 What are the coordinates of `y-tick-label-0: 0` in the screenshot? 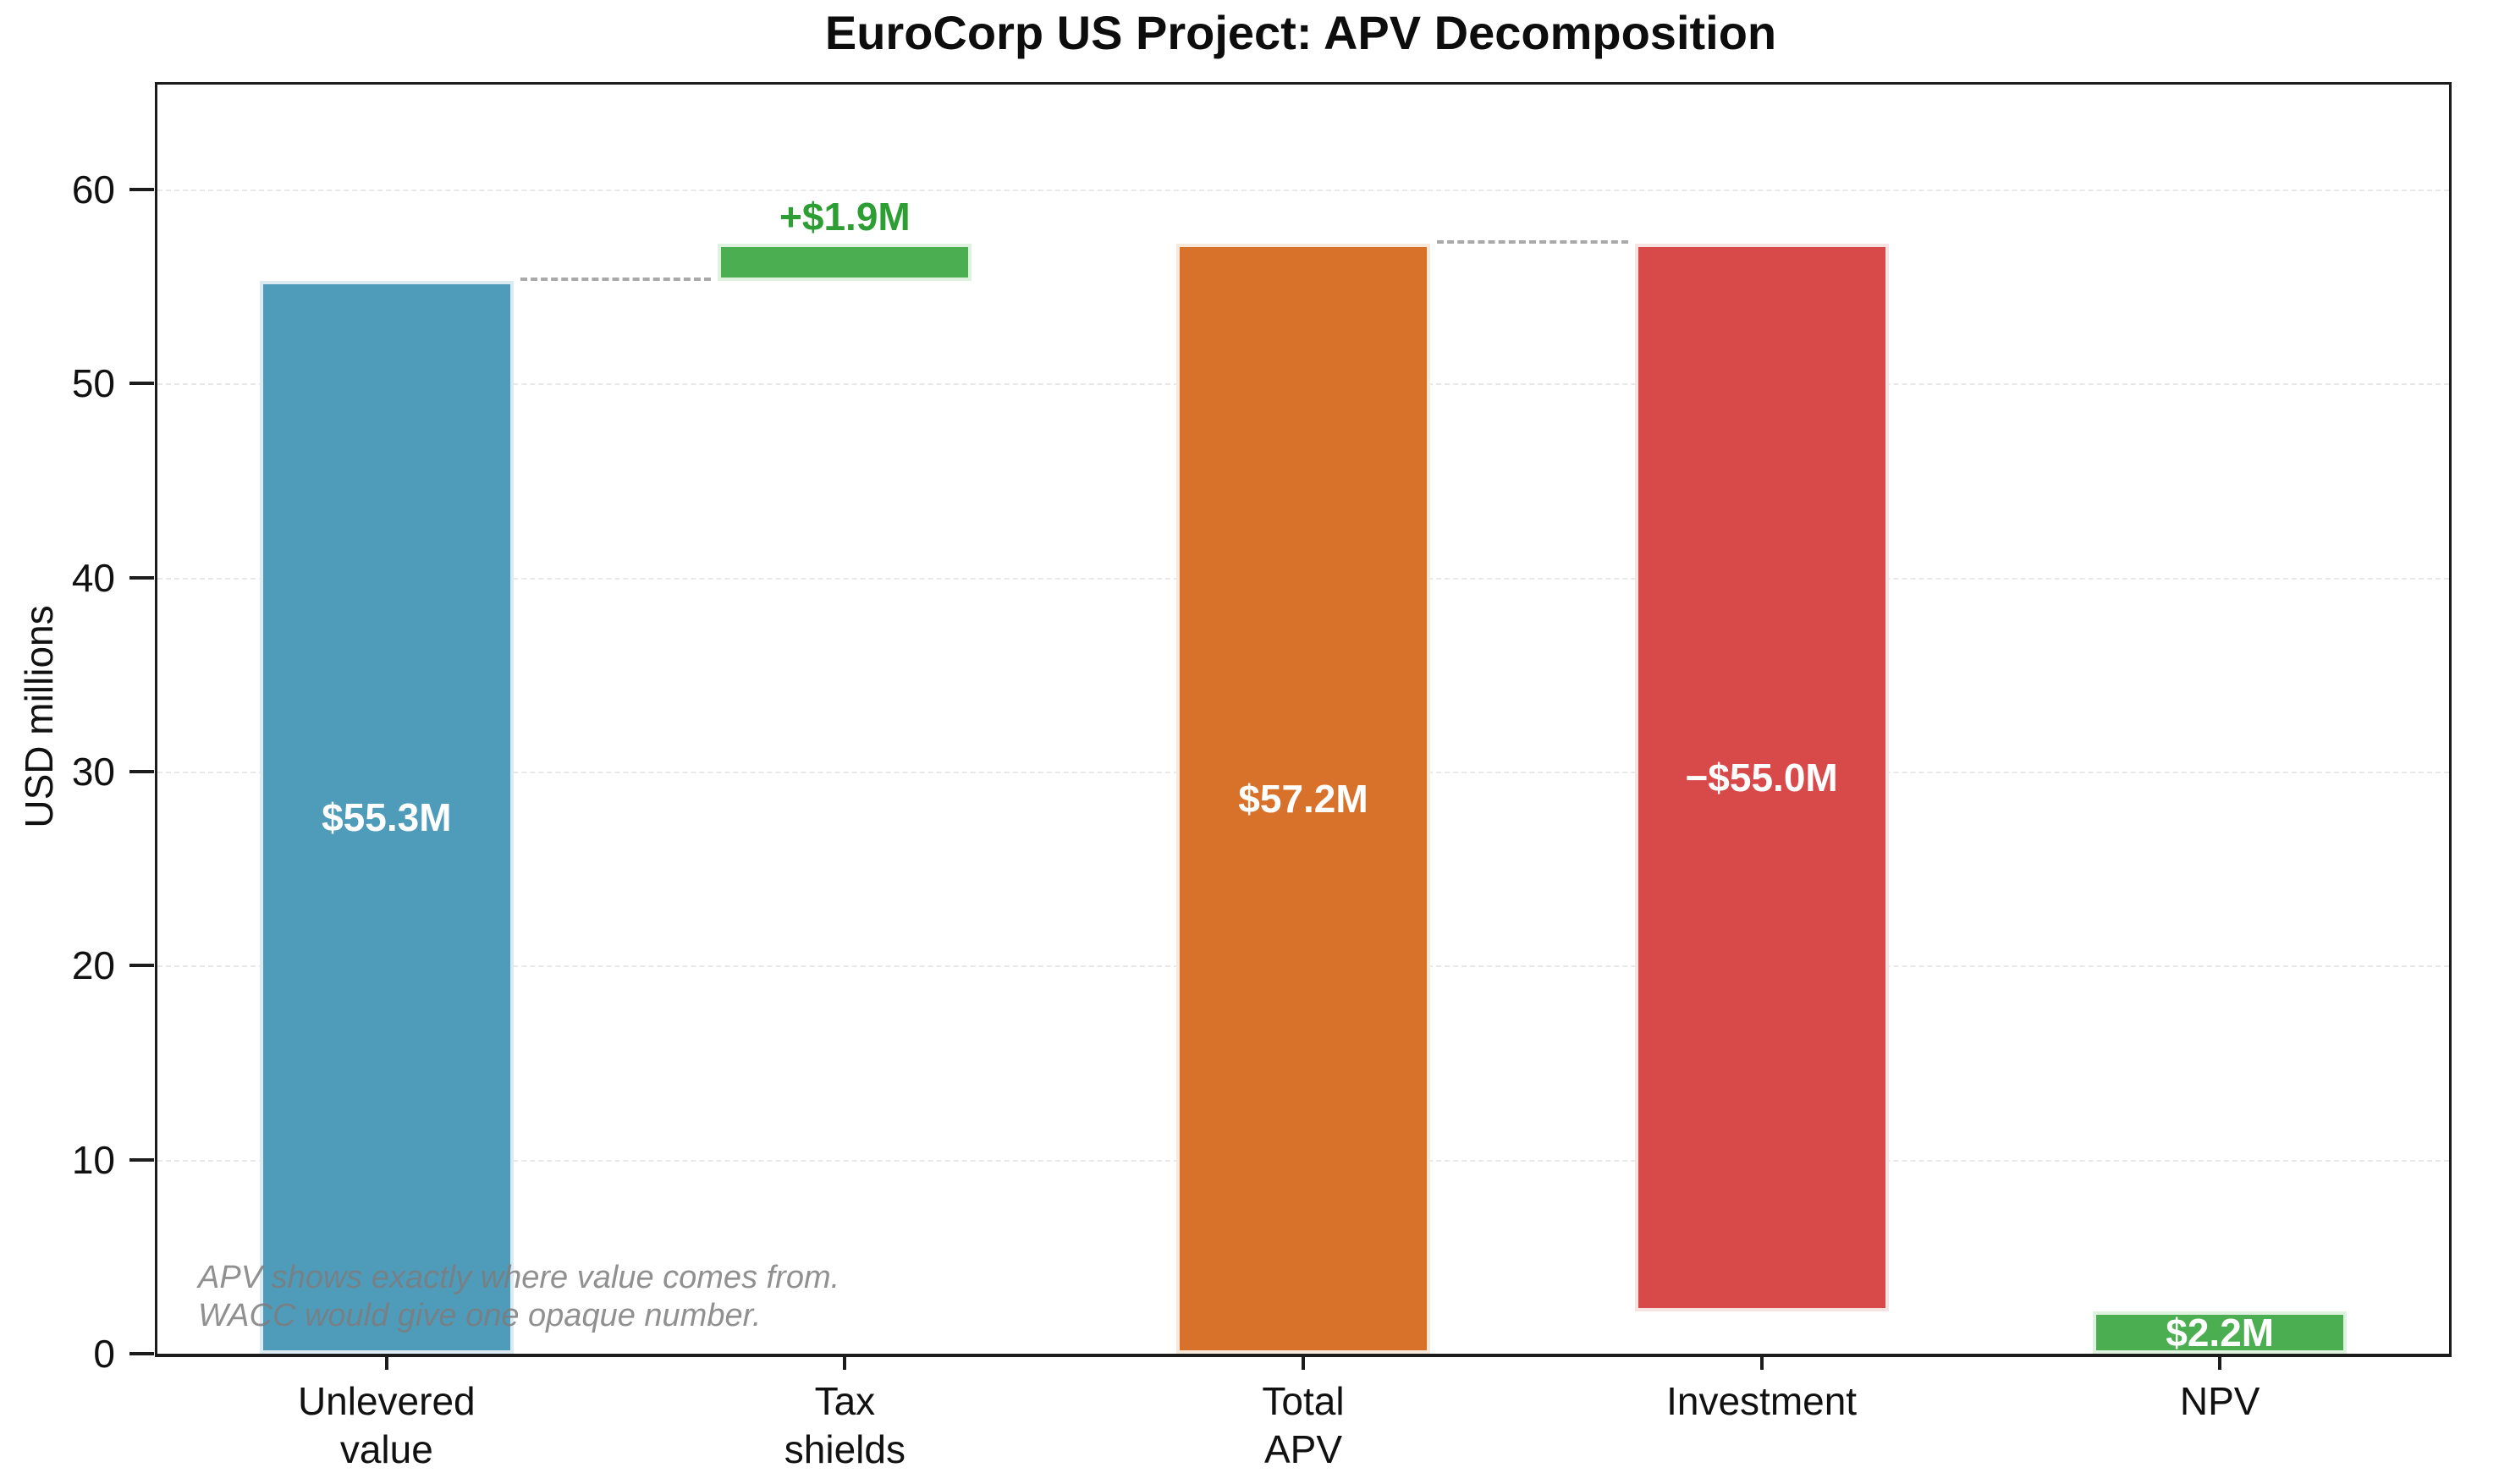 It's located at (104, 1354).